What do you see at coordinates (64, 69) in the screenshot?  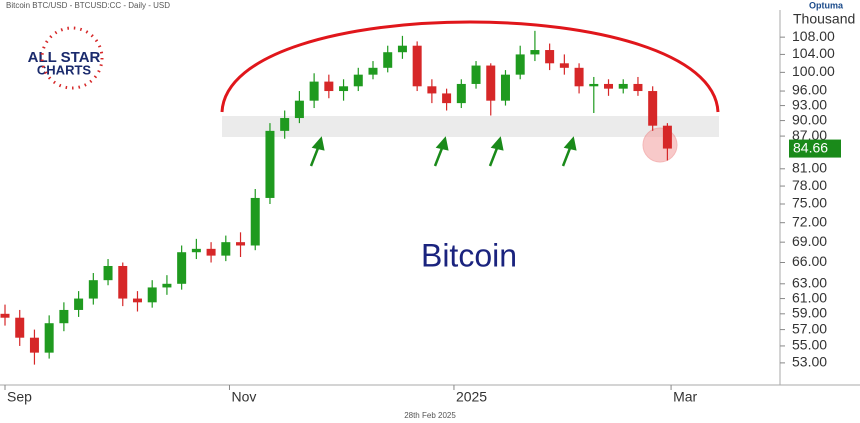 I see `logo-line: CHARTS` at bounding box center [64, 69].